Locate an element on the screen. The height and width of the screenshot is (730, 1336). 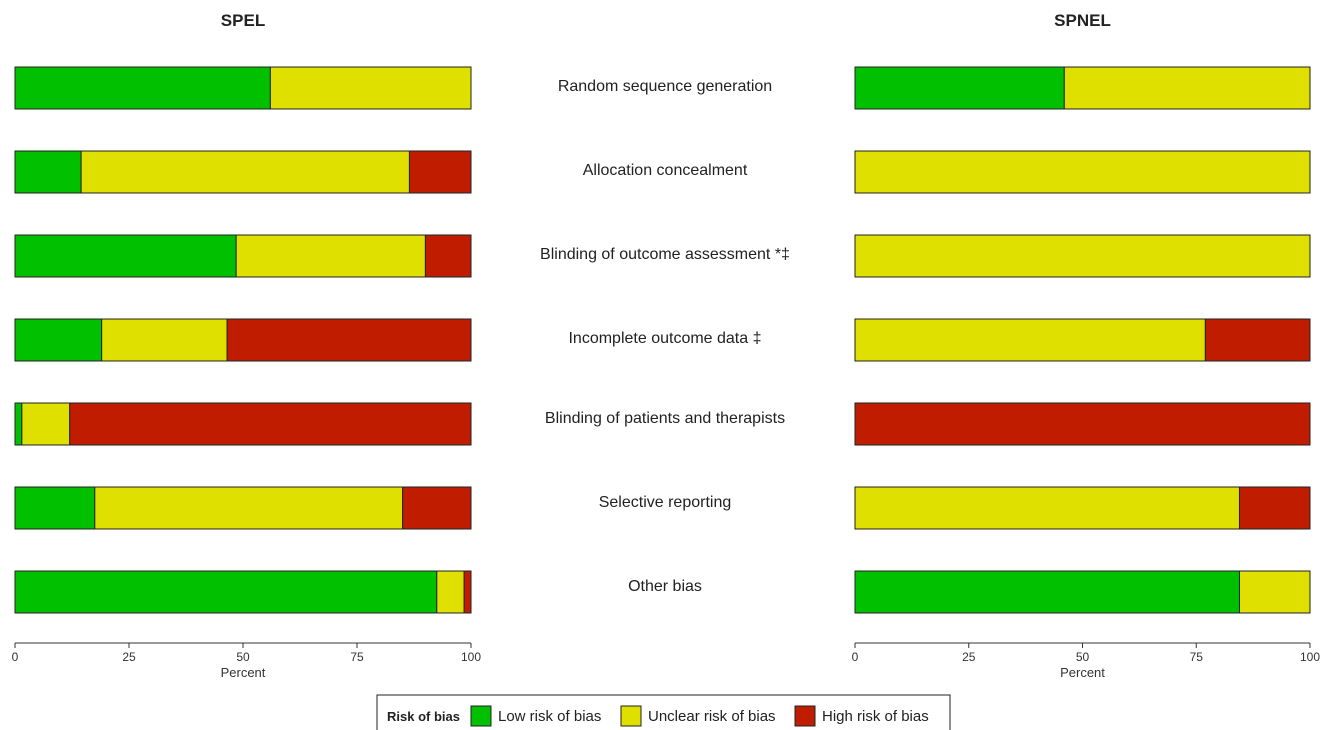
legend-title: Risk of bias is located at coordinates (423, 716).